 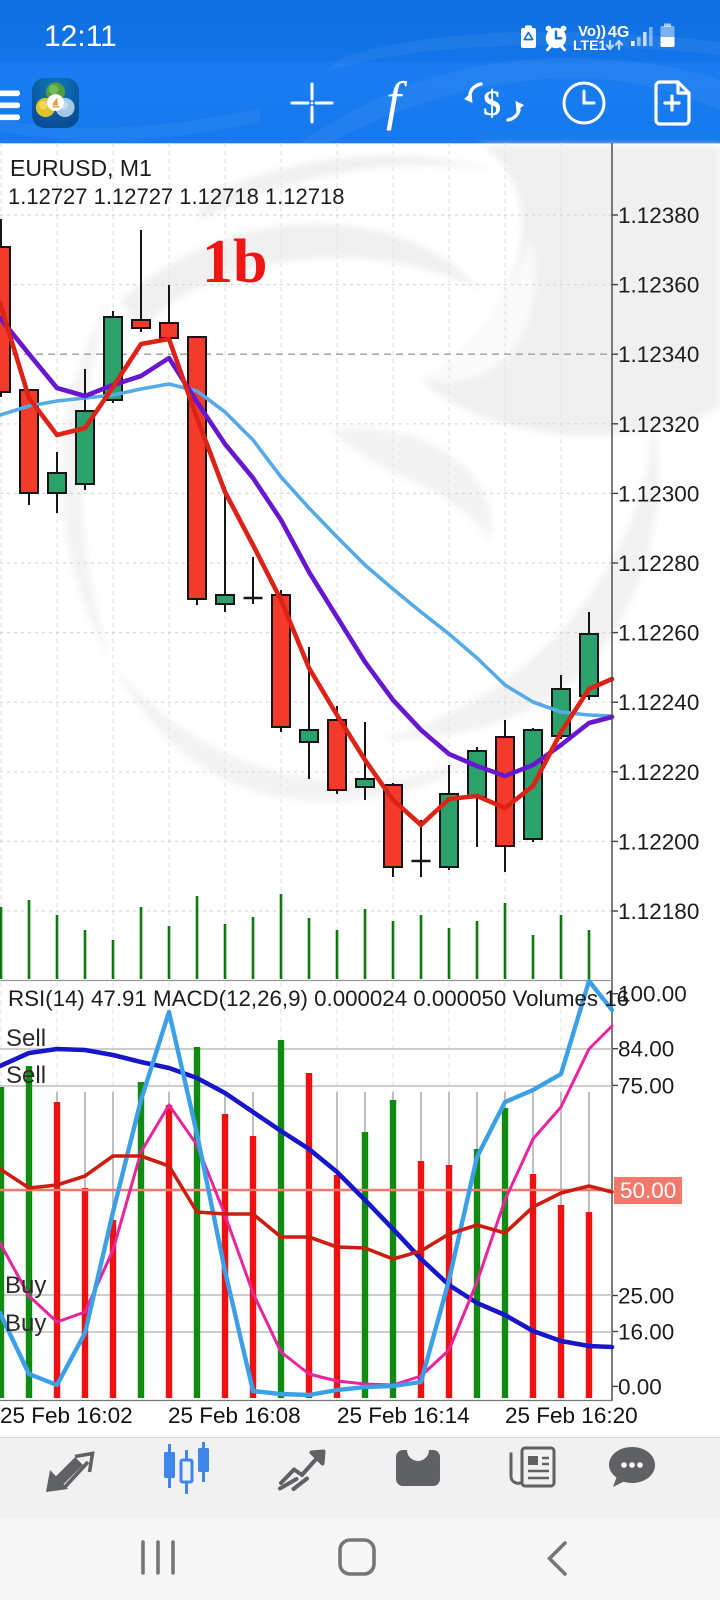 What do you see at coordinates (658, 215) in the screenshot?
I see `svg-text: 1.12380` at bounding box center [658, 215].